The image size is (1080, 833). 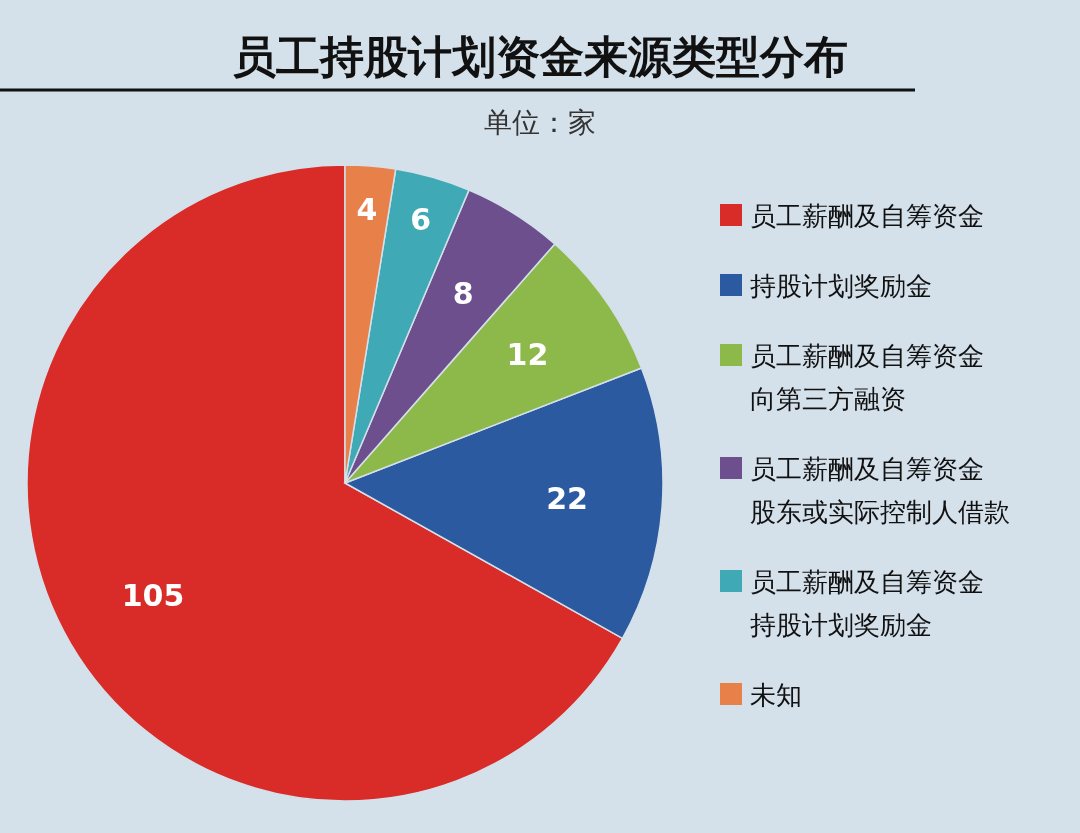 What do you see at coordinates (567, 498) in the screenshot?
I see `data-label: 22` at bounding box center [567, 498].